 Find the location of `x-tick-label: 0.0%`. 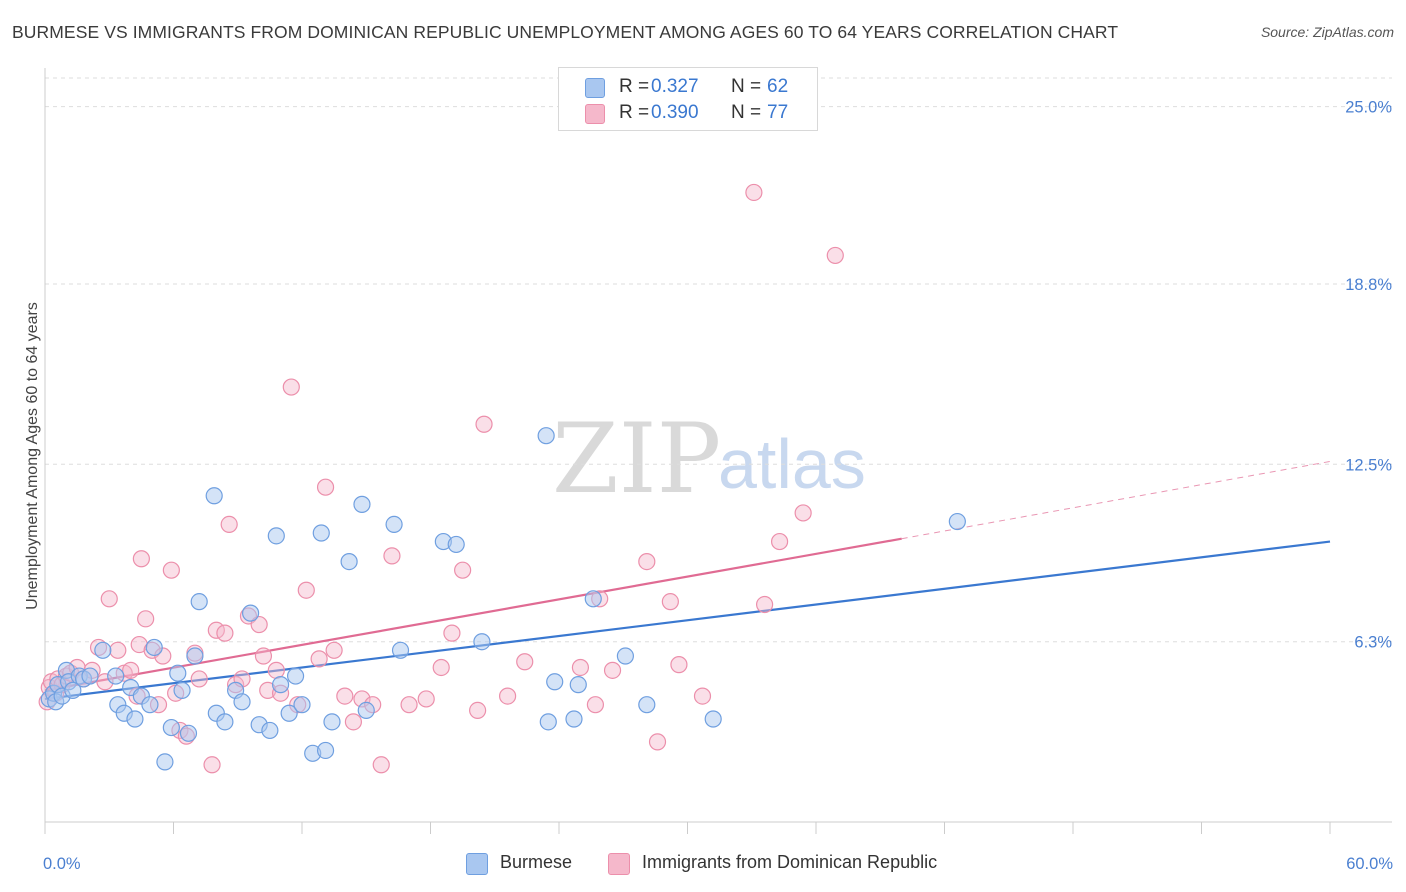

x-tick-label: 0.0% is located at coordinates (62, 864).